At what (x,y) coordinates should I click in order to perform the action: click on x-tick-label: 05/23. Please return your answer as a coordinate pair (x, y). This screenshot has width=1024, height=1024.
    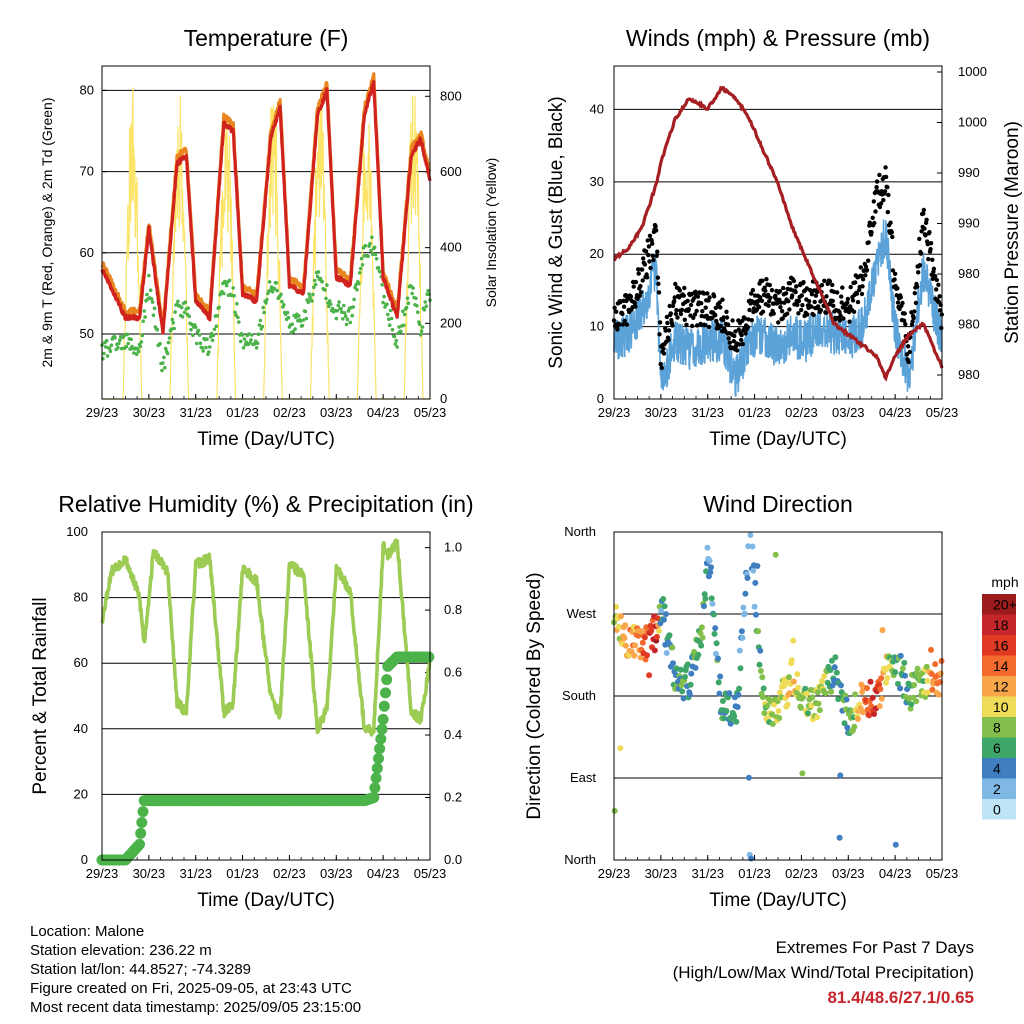
    Looking at the image, I should click on (430, 412).